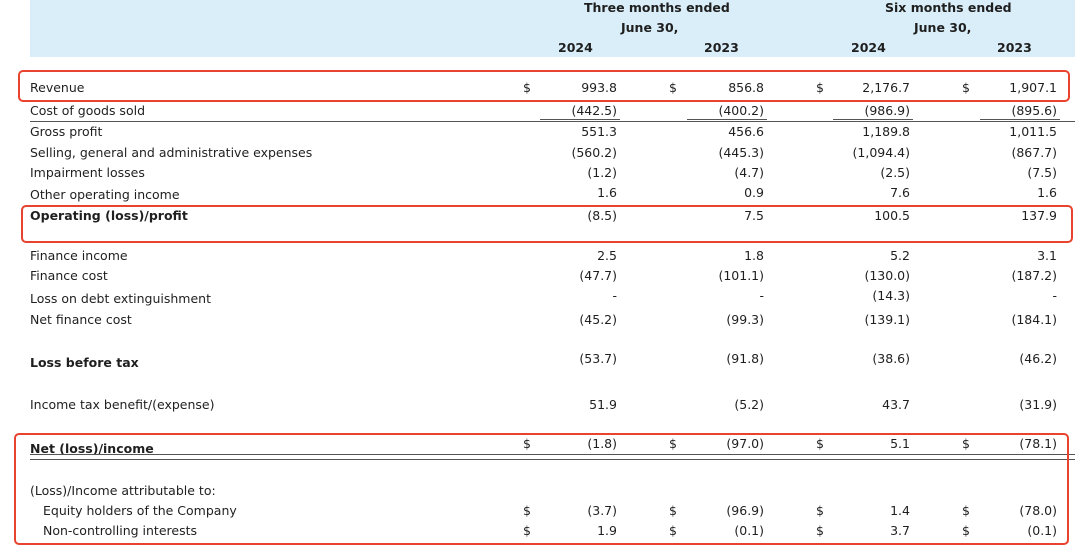 This screenshot has width=1080, height=551. I want to click on value-cell: (53.7), so click(598, 358).